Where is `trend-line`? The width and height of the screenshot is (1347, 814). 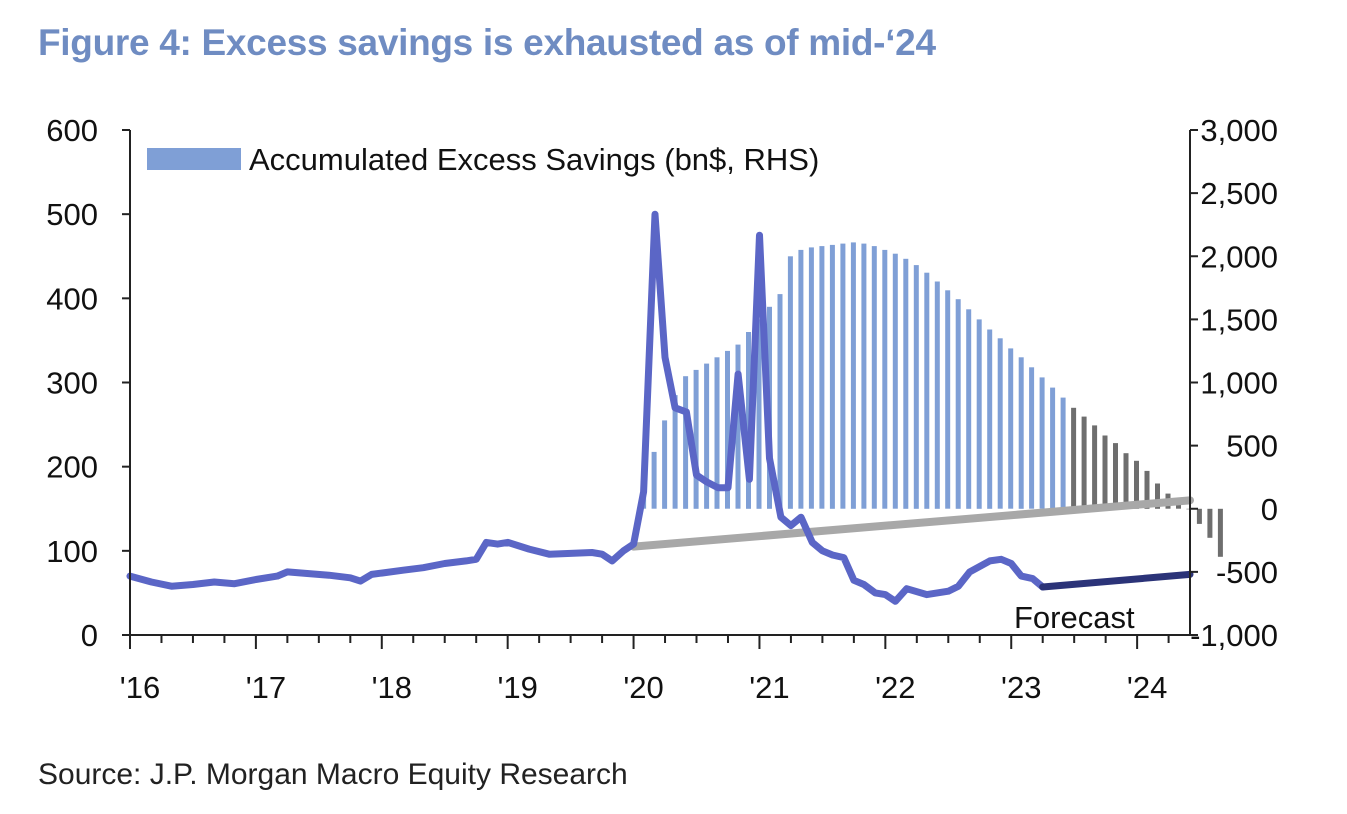 trend-line is located at coordinates (911, 523).